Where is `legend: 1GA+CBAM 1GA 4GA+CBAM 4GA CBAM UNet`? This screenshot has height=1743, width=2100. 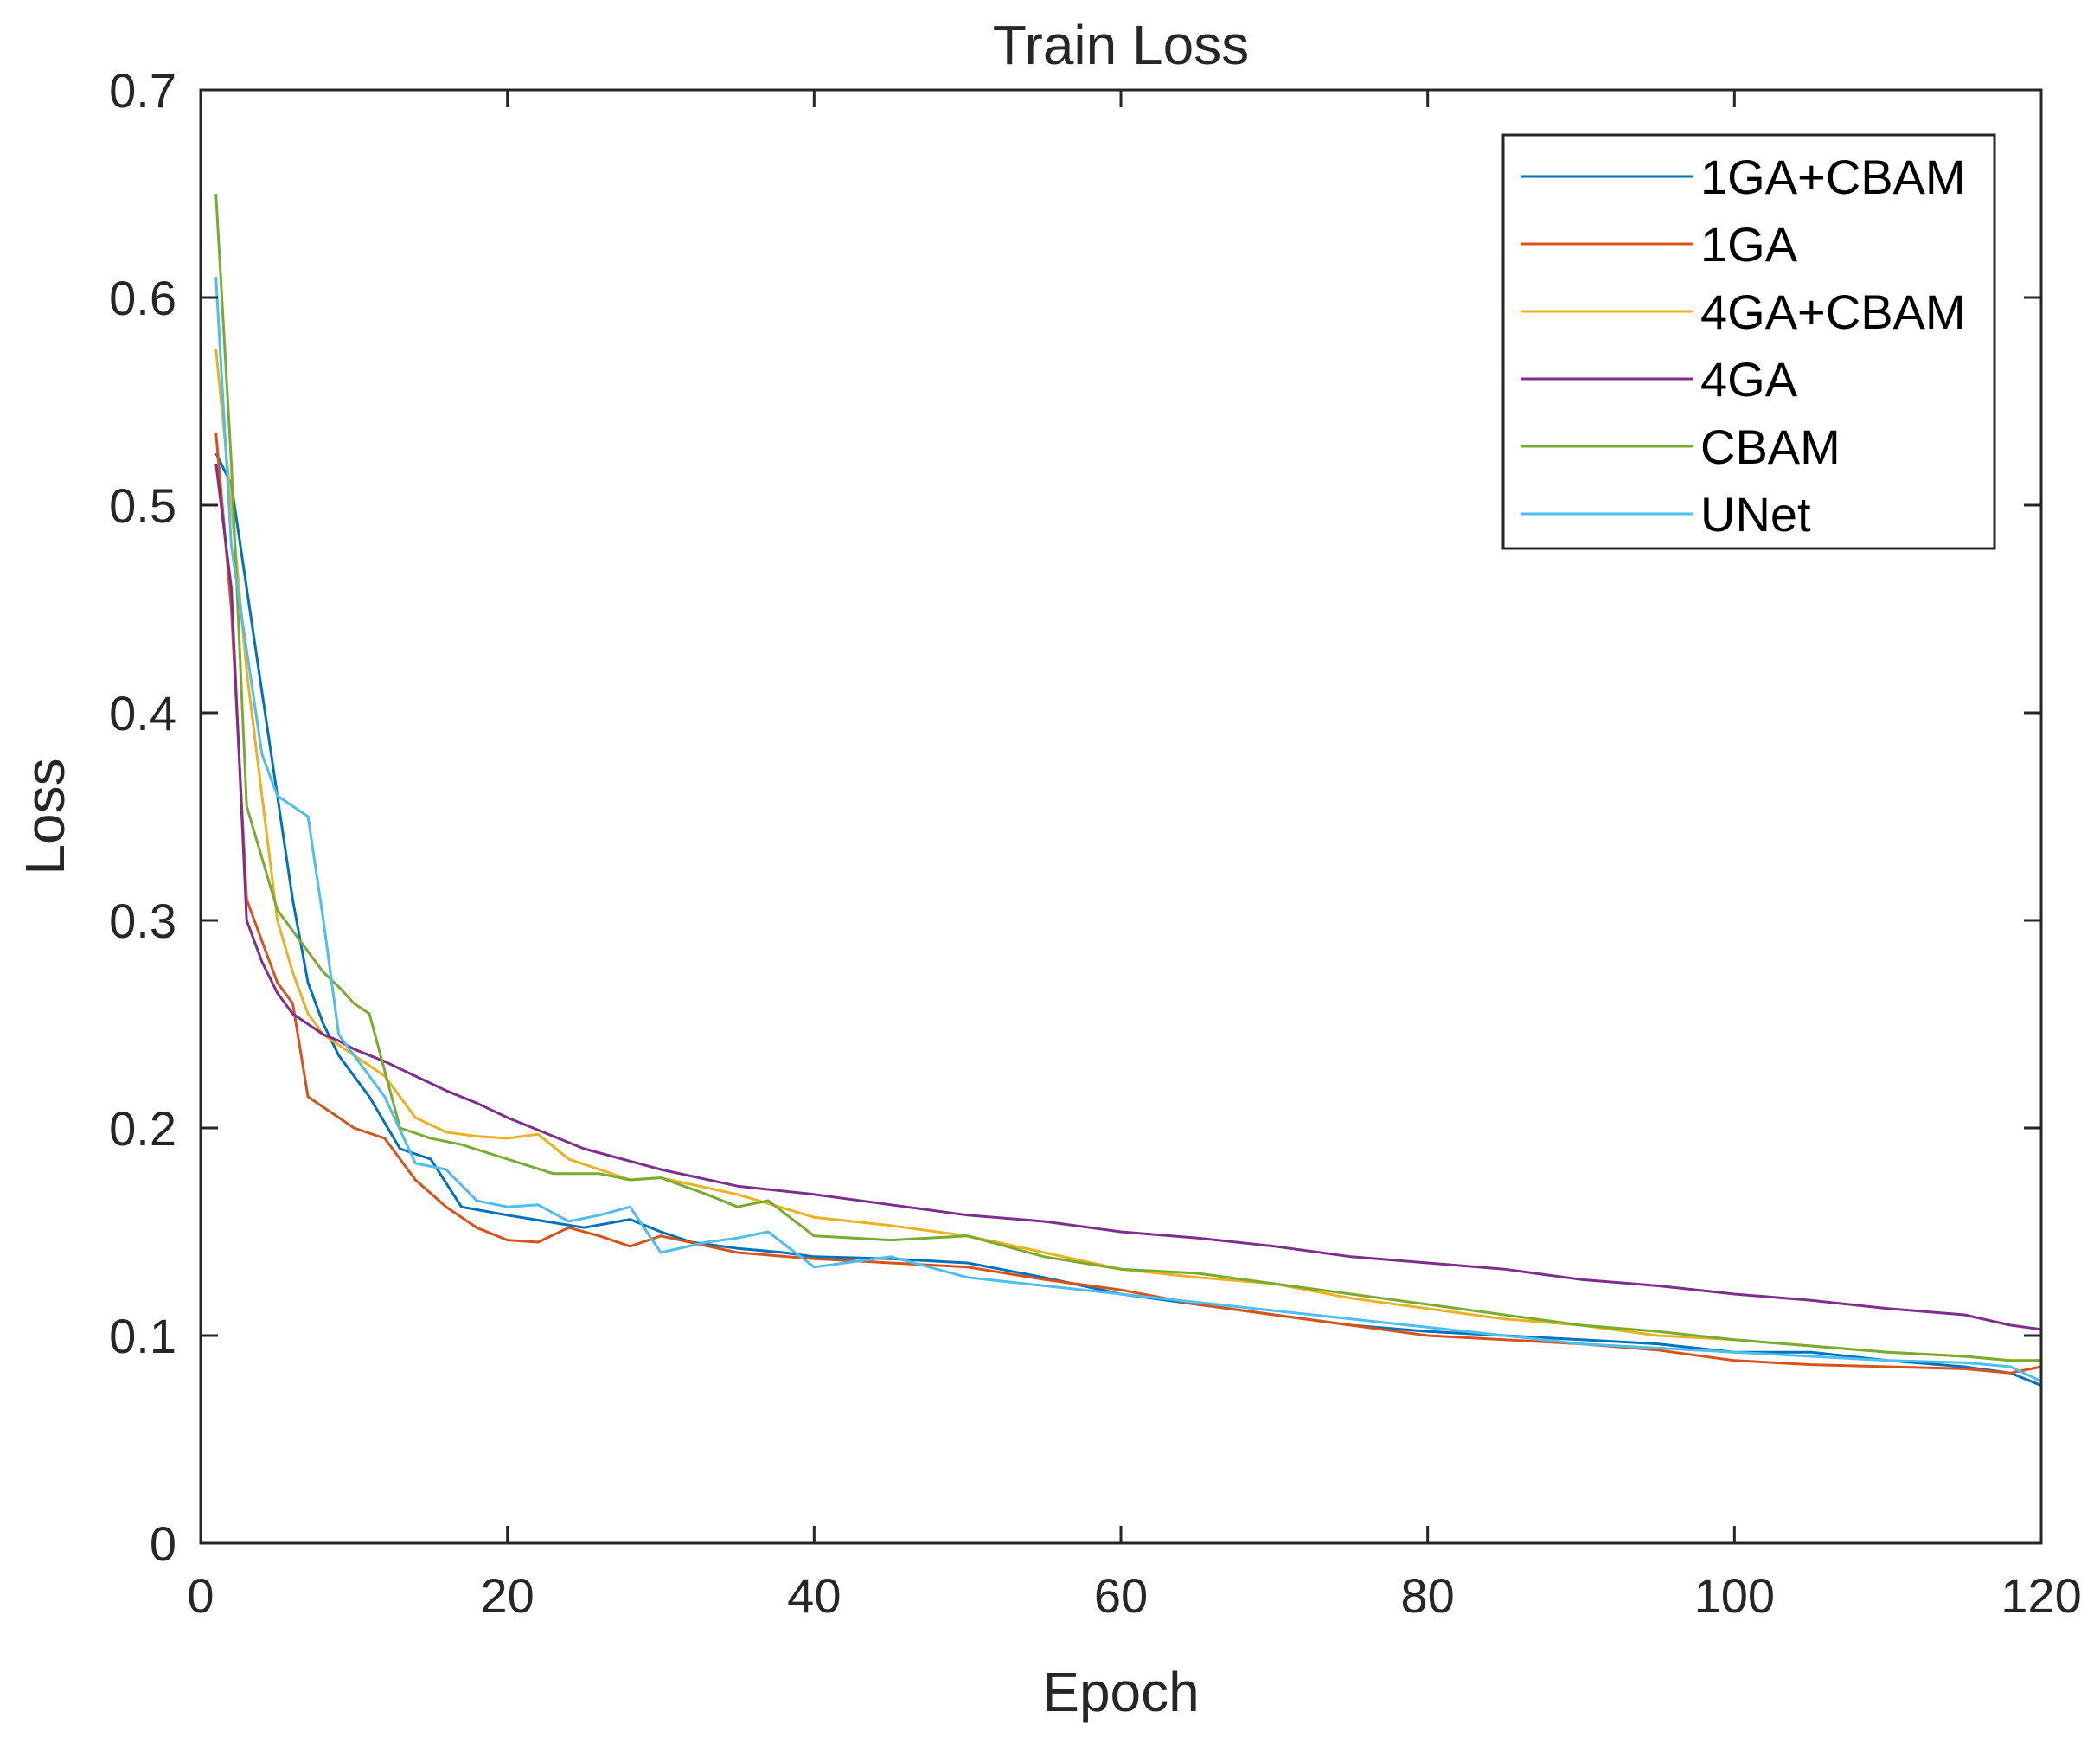
legend: 1GA+CBAM 1GA 4GA+CBAM 4GA CBAM UNet is located at coordinates (1748, 341).